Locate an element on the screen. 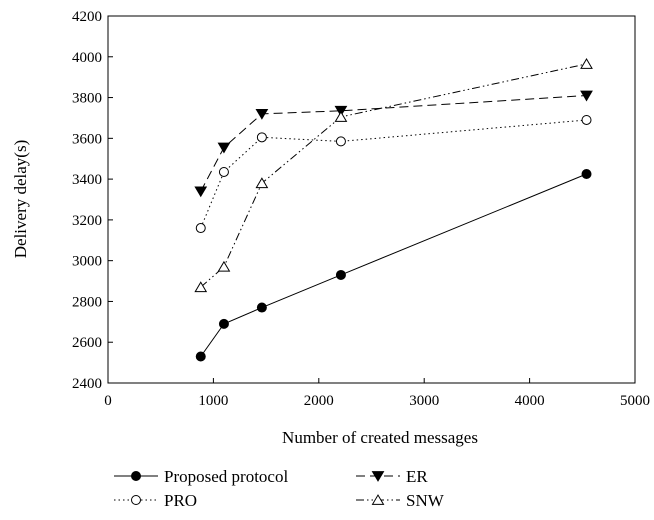  x-tick-label: 3000 is located at coordinates (424, 401).